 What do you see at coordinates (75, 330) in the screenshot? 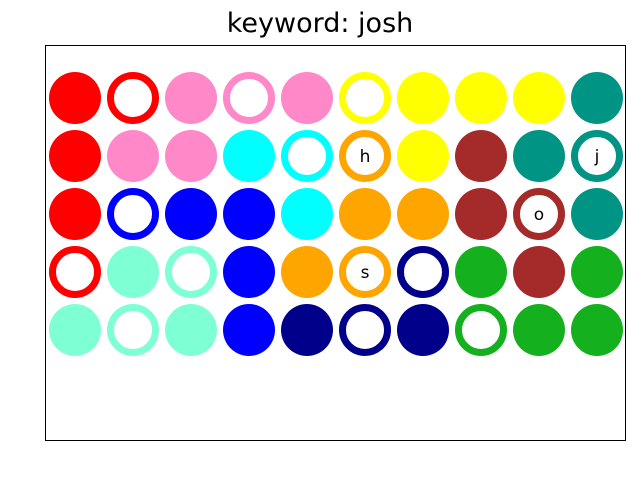
I see `board-cell-r4-c0` at bounding box center [75, 330].